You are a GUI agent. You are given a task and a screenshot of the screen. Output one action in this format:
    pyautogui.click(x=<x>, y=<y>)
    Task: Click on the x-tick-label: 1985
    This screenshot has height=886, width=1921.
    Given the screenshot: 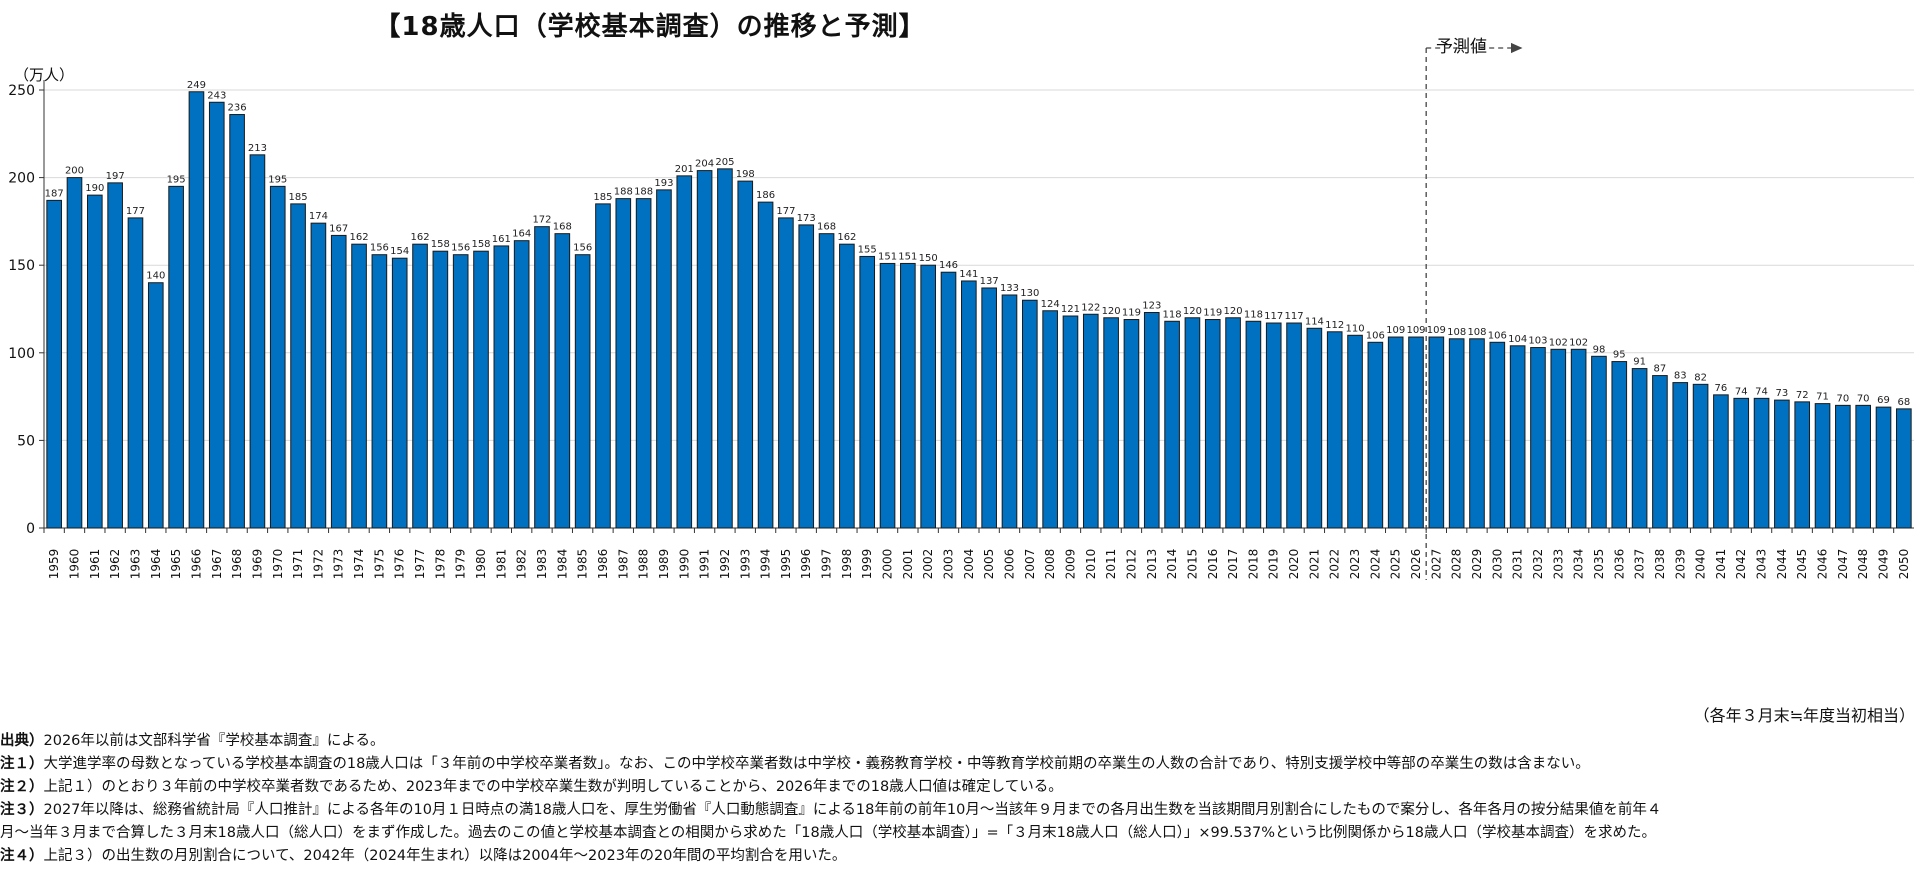 What is the action you would take?
    pyautogui.click(x=583, y=564)
    